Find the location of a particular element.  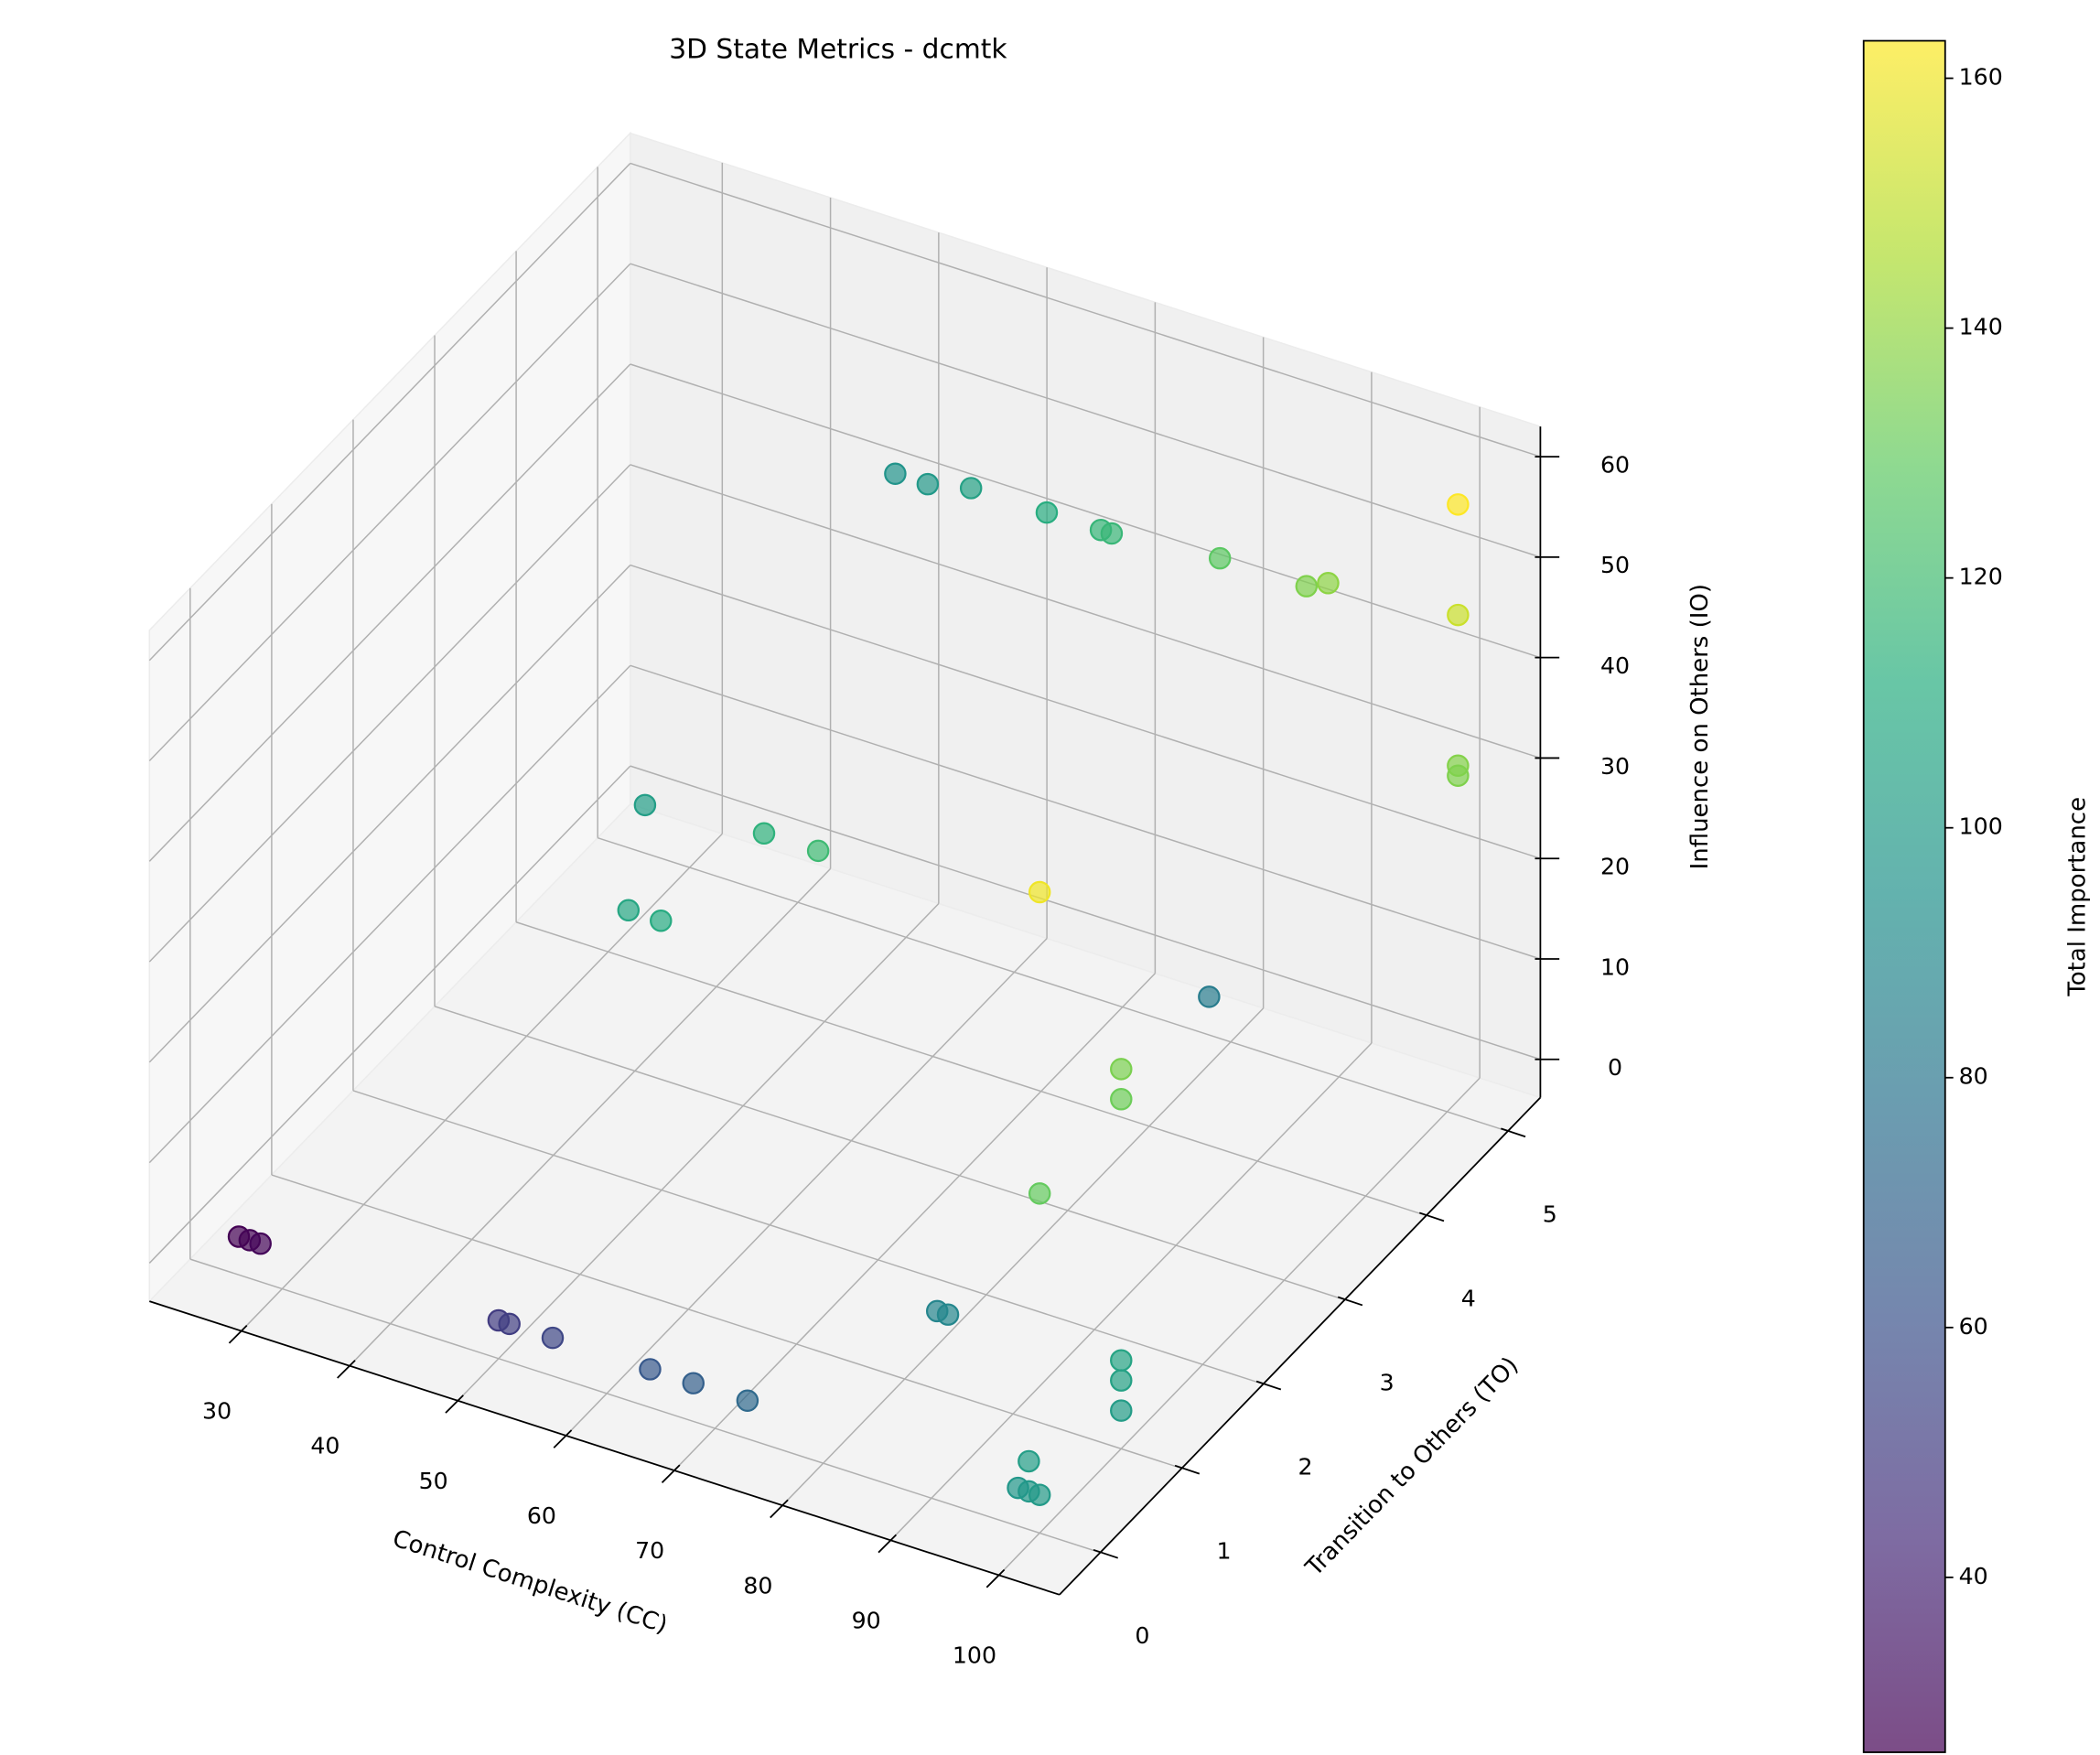

colorbar-tick-label: 60 is located at coordinates (1973, 1326).